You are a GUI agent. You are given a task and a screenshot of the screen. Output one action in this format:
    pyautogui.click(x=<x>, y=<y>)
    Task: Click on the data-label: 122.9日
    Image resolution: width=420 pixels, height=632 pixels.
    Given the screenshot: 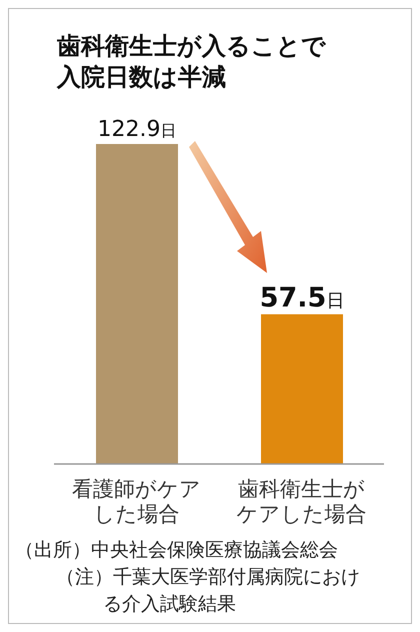 What is the action you would take?
    pyautogui.click(x=137, y=129)
    